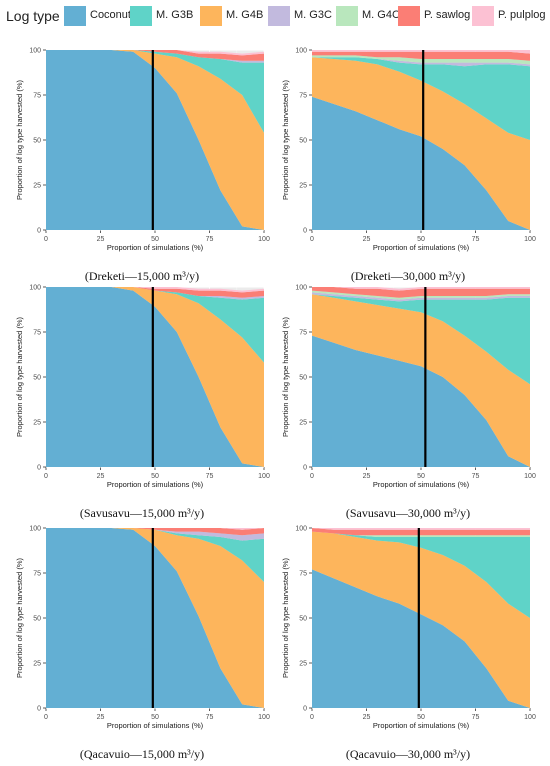  I want to click on panel-caption: (Qacavuio—30,000 m³/y), so click(408, 754).